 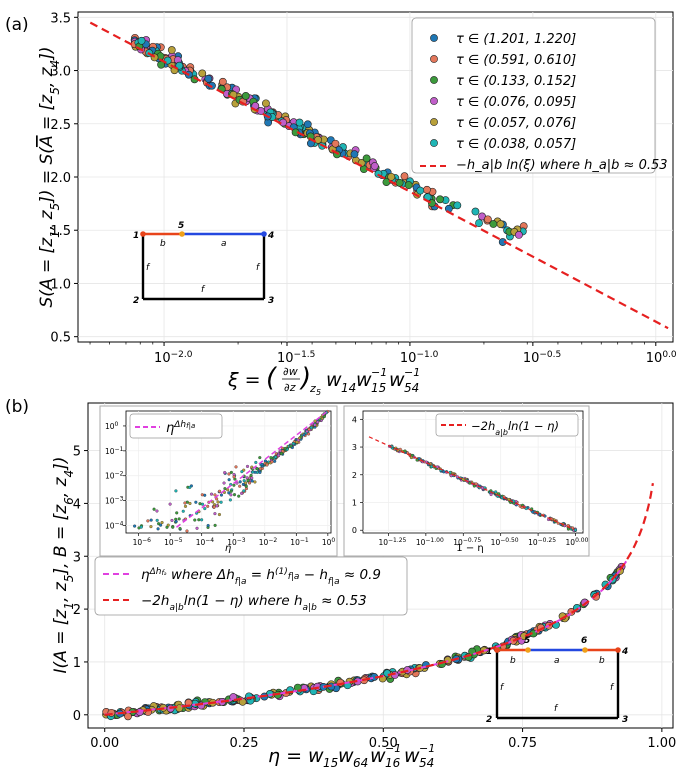 I want to click on panel-b-x-tick-label: 1.00, so click(x=661, y=743).